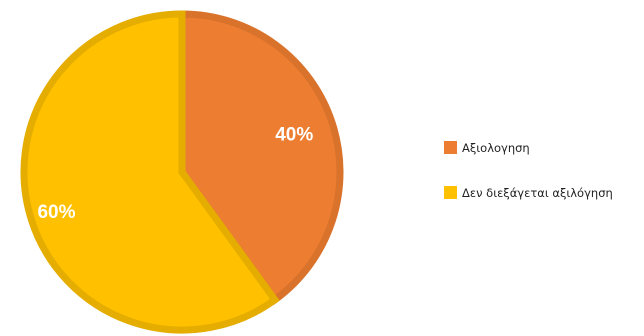 The width and height of the screenshot is (644, 336). I want to click on legend-item-no-evaluation: Δεν διεξάγεται αξιλόγηση, so click(544, 192).